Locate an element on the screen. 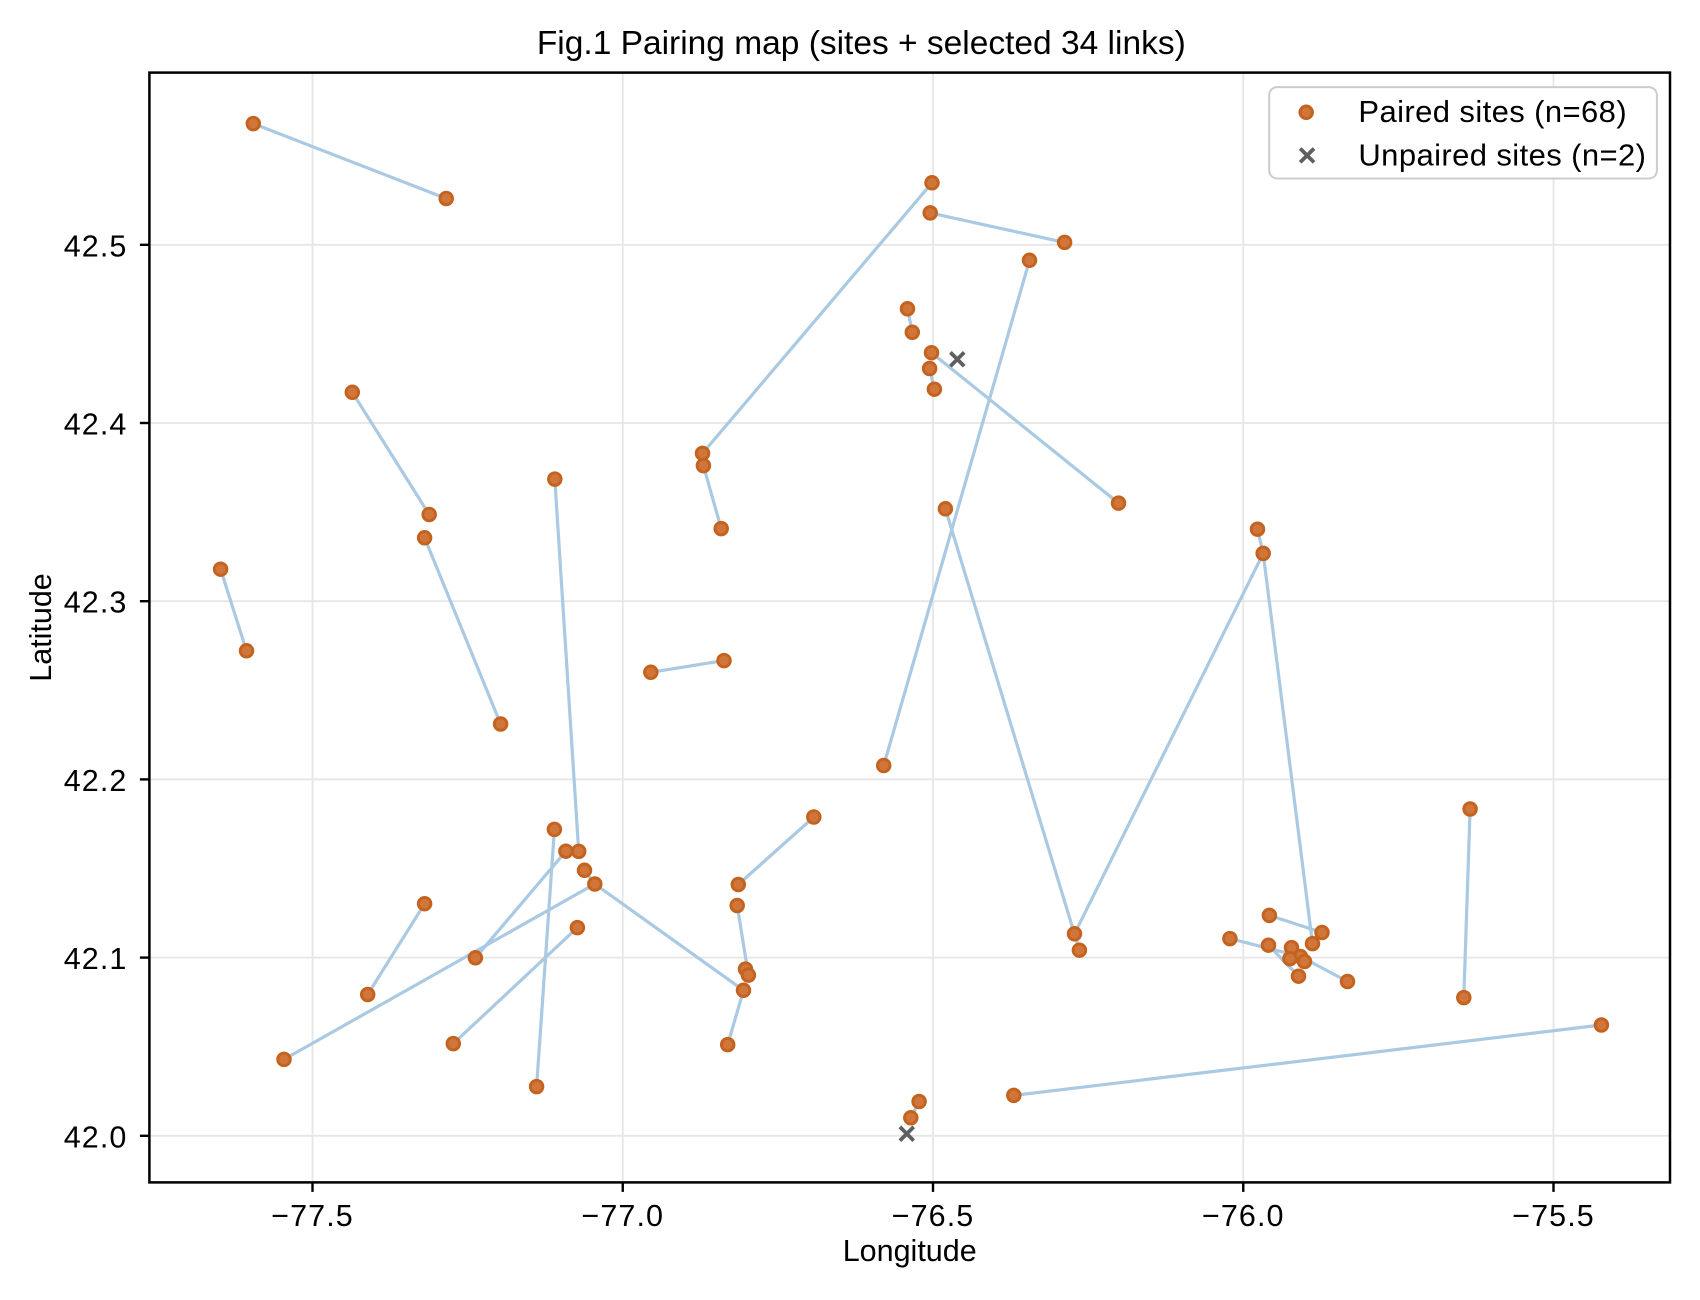 This screenshot has height=1300, width=1700. svg-text: 42.1 is located at coordinates (96, 959).